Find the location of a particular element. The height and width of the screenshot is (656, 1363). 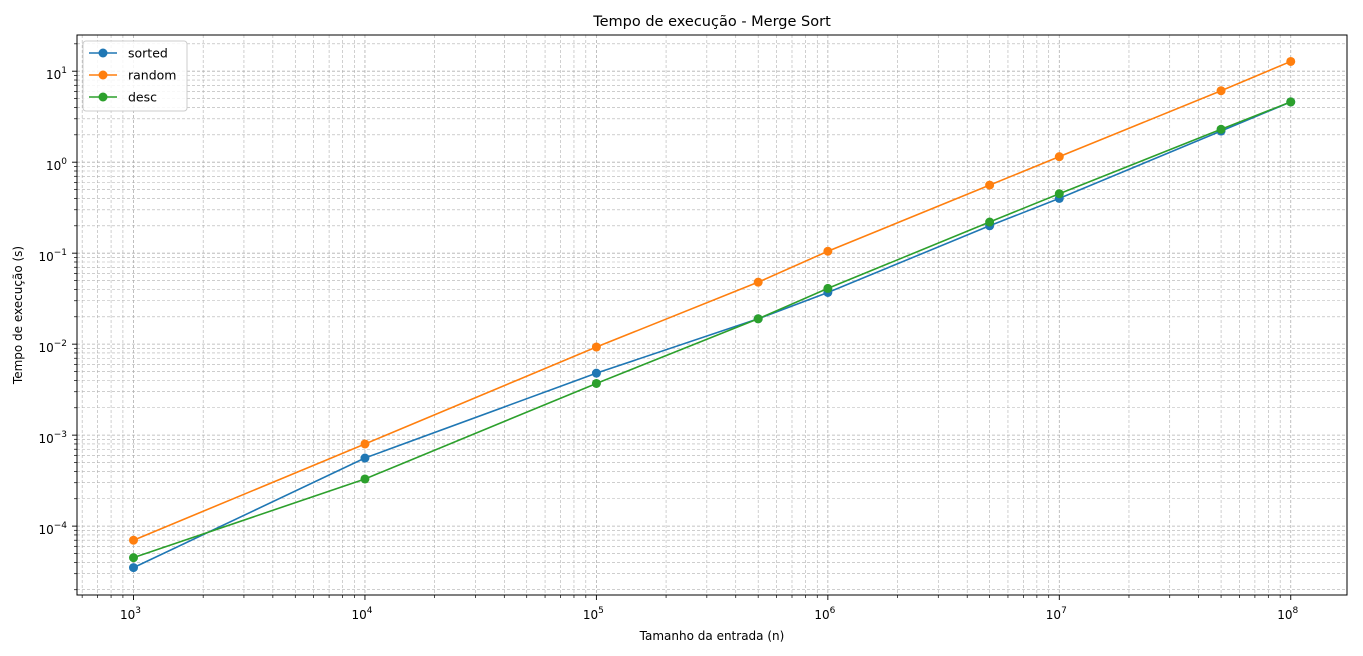

x-tick-label: 10⁷ is located at coordinates (1056, 614).